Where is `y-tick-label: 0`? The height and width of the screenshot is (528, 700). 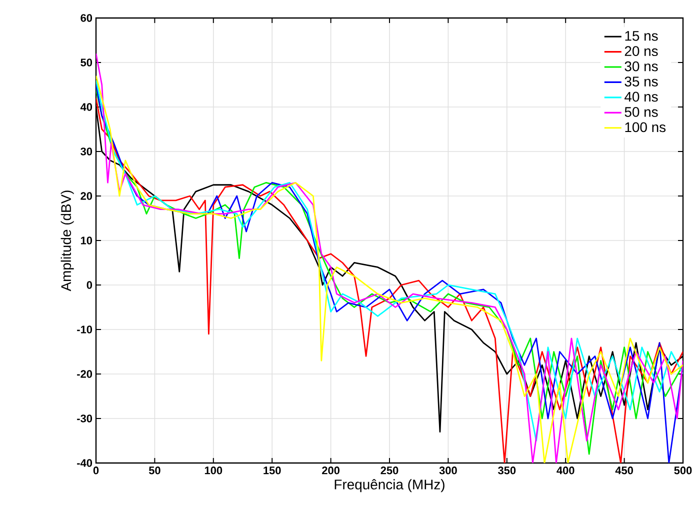 y-tick-label: 0 is located at coordinates (89, 285).